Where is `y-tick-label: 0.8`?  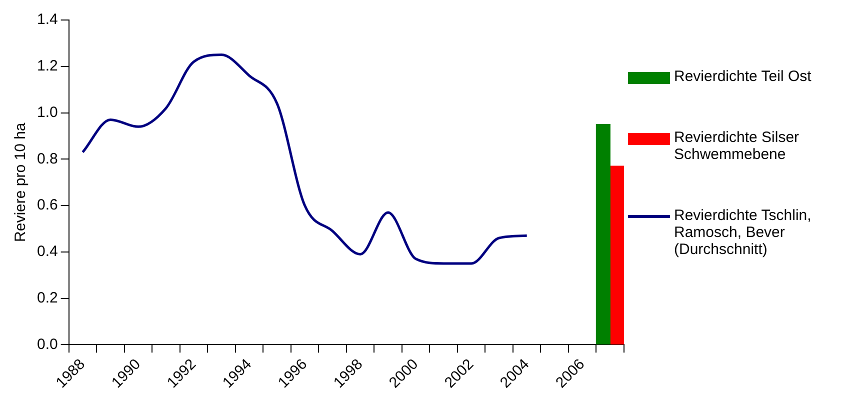
y-tick-label: 0.8 is located at coordinates (47, 159).